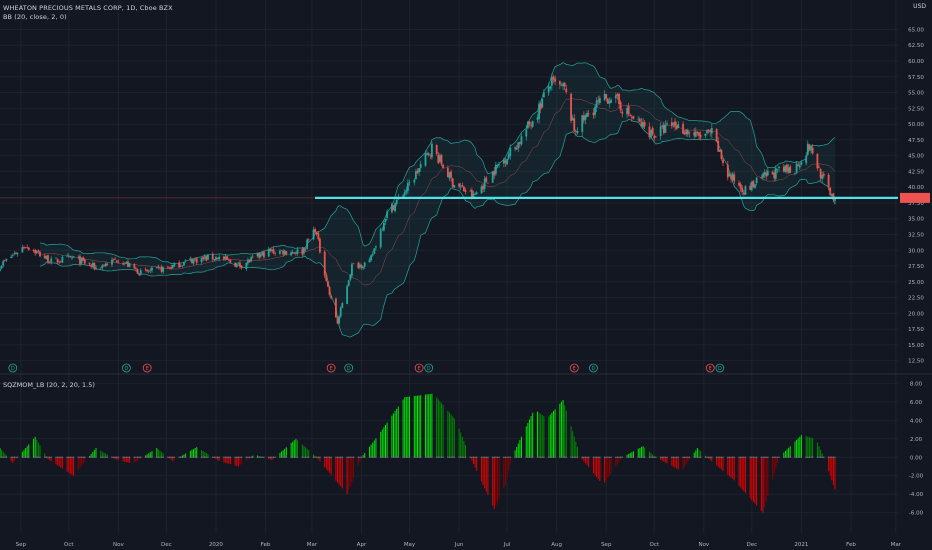 The image size is (932, 550). Describe the element at coordinates (459, 545) in the screenshot. I see `time-axis-tick: Jun` at that location.